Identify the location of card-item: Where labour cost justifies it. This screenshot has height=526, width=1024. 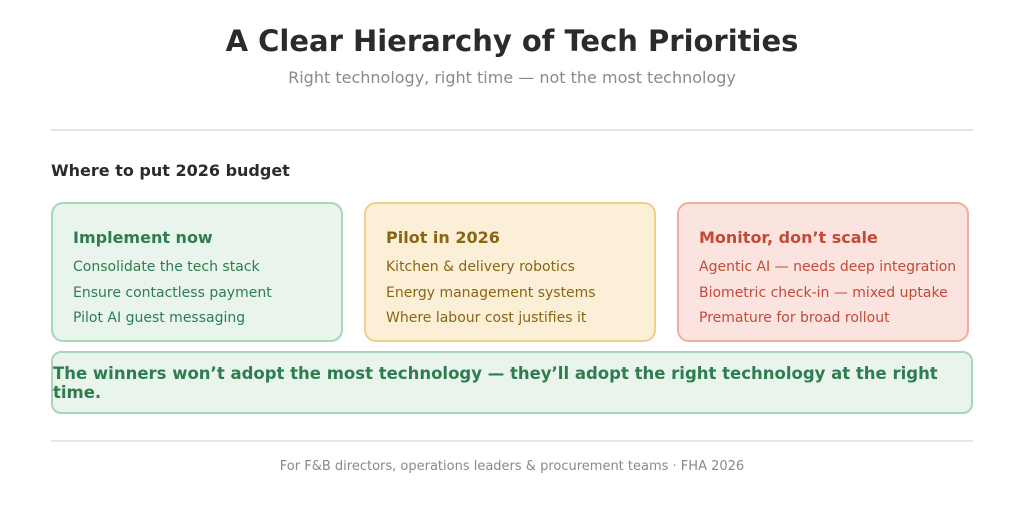
(486, 318).